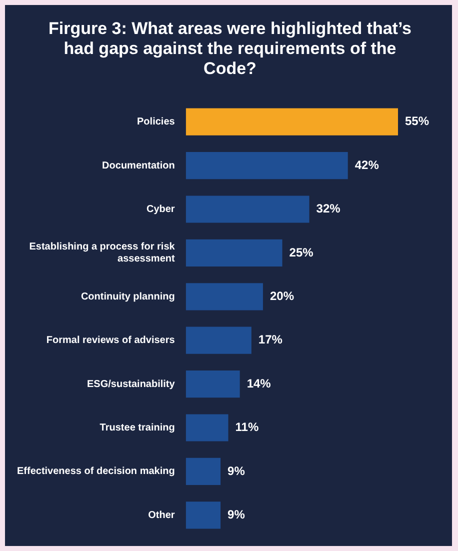  What do you see at coordinates (328, 209) in the screenshot?
I see `data-label: 32%` at bounding box center [328, 209].